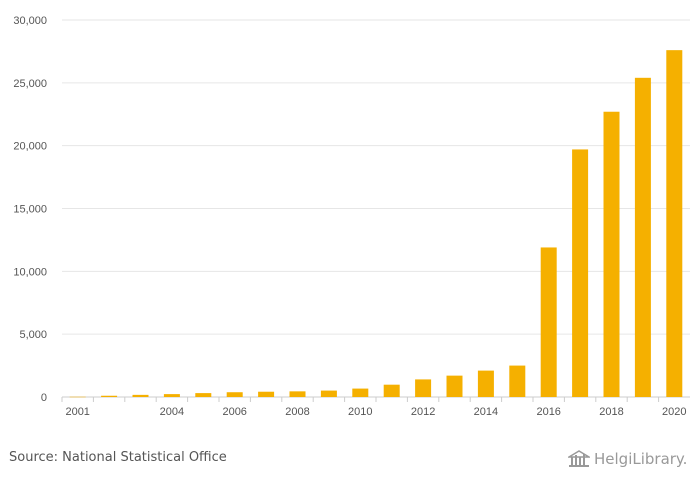 This screenshot has width=700, height=483. What do you see at coordinates (454, 386) in the screenshot?
I see `bar-2013` at bounding box center [454, 386].